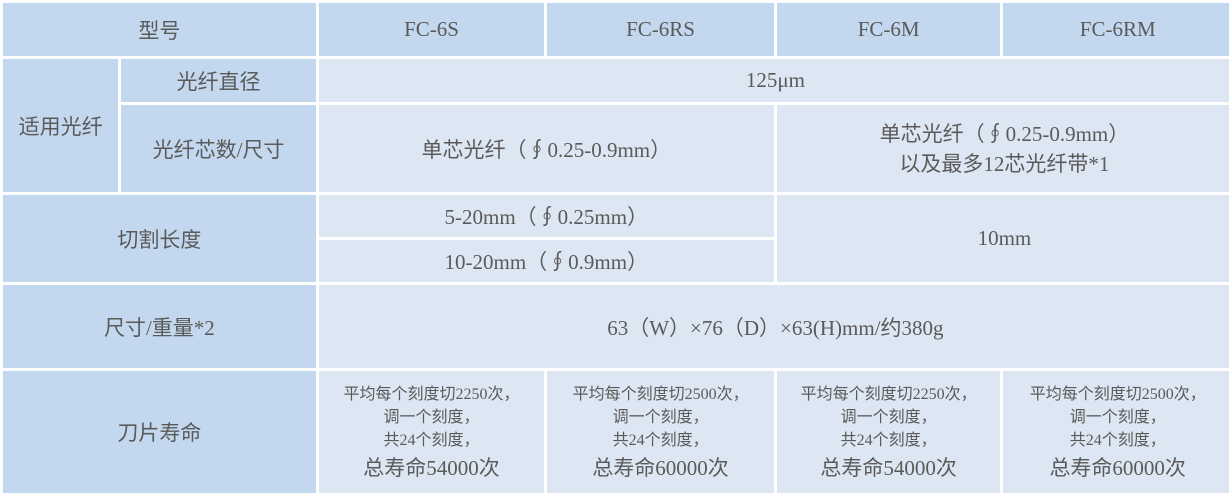 The width and height of the screenshot is (1229, 493). I want to click on header-model-fc-6m: FC-6M, so click(888, 29).